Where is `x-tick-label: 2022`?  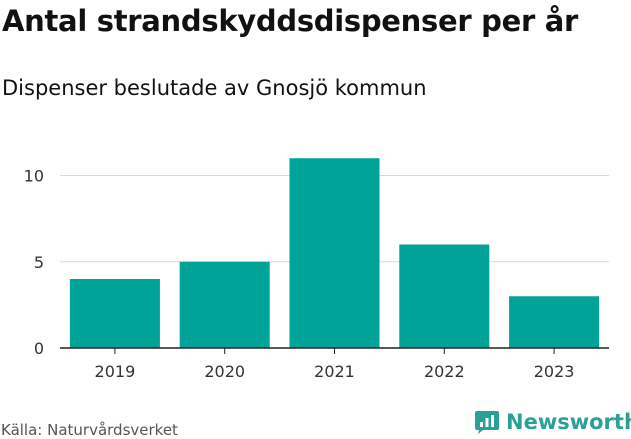 x-tick-label: 2022 is located at coordinates (444, 371).